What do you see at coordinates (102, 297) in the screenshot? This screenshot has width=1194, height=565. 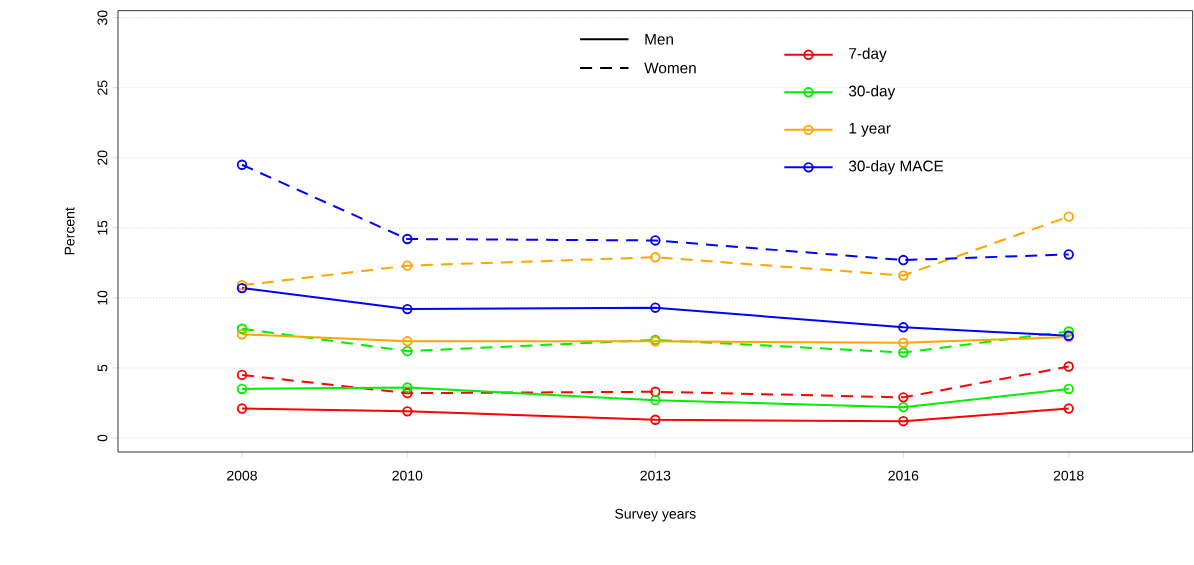 I see `y-tick-label: 10` at bounding box center [102, 297].